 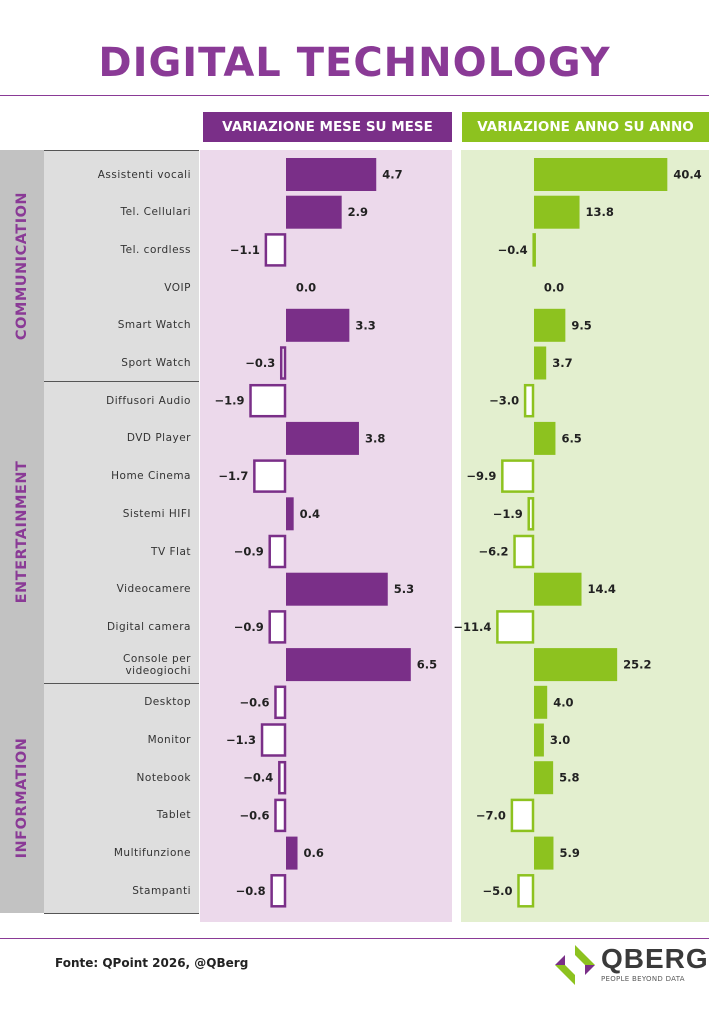 I want to click on row-label-14: Desktop, so click(x=167, y=702).